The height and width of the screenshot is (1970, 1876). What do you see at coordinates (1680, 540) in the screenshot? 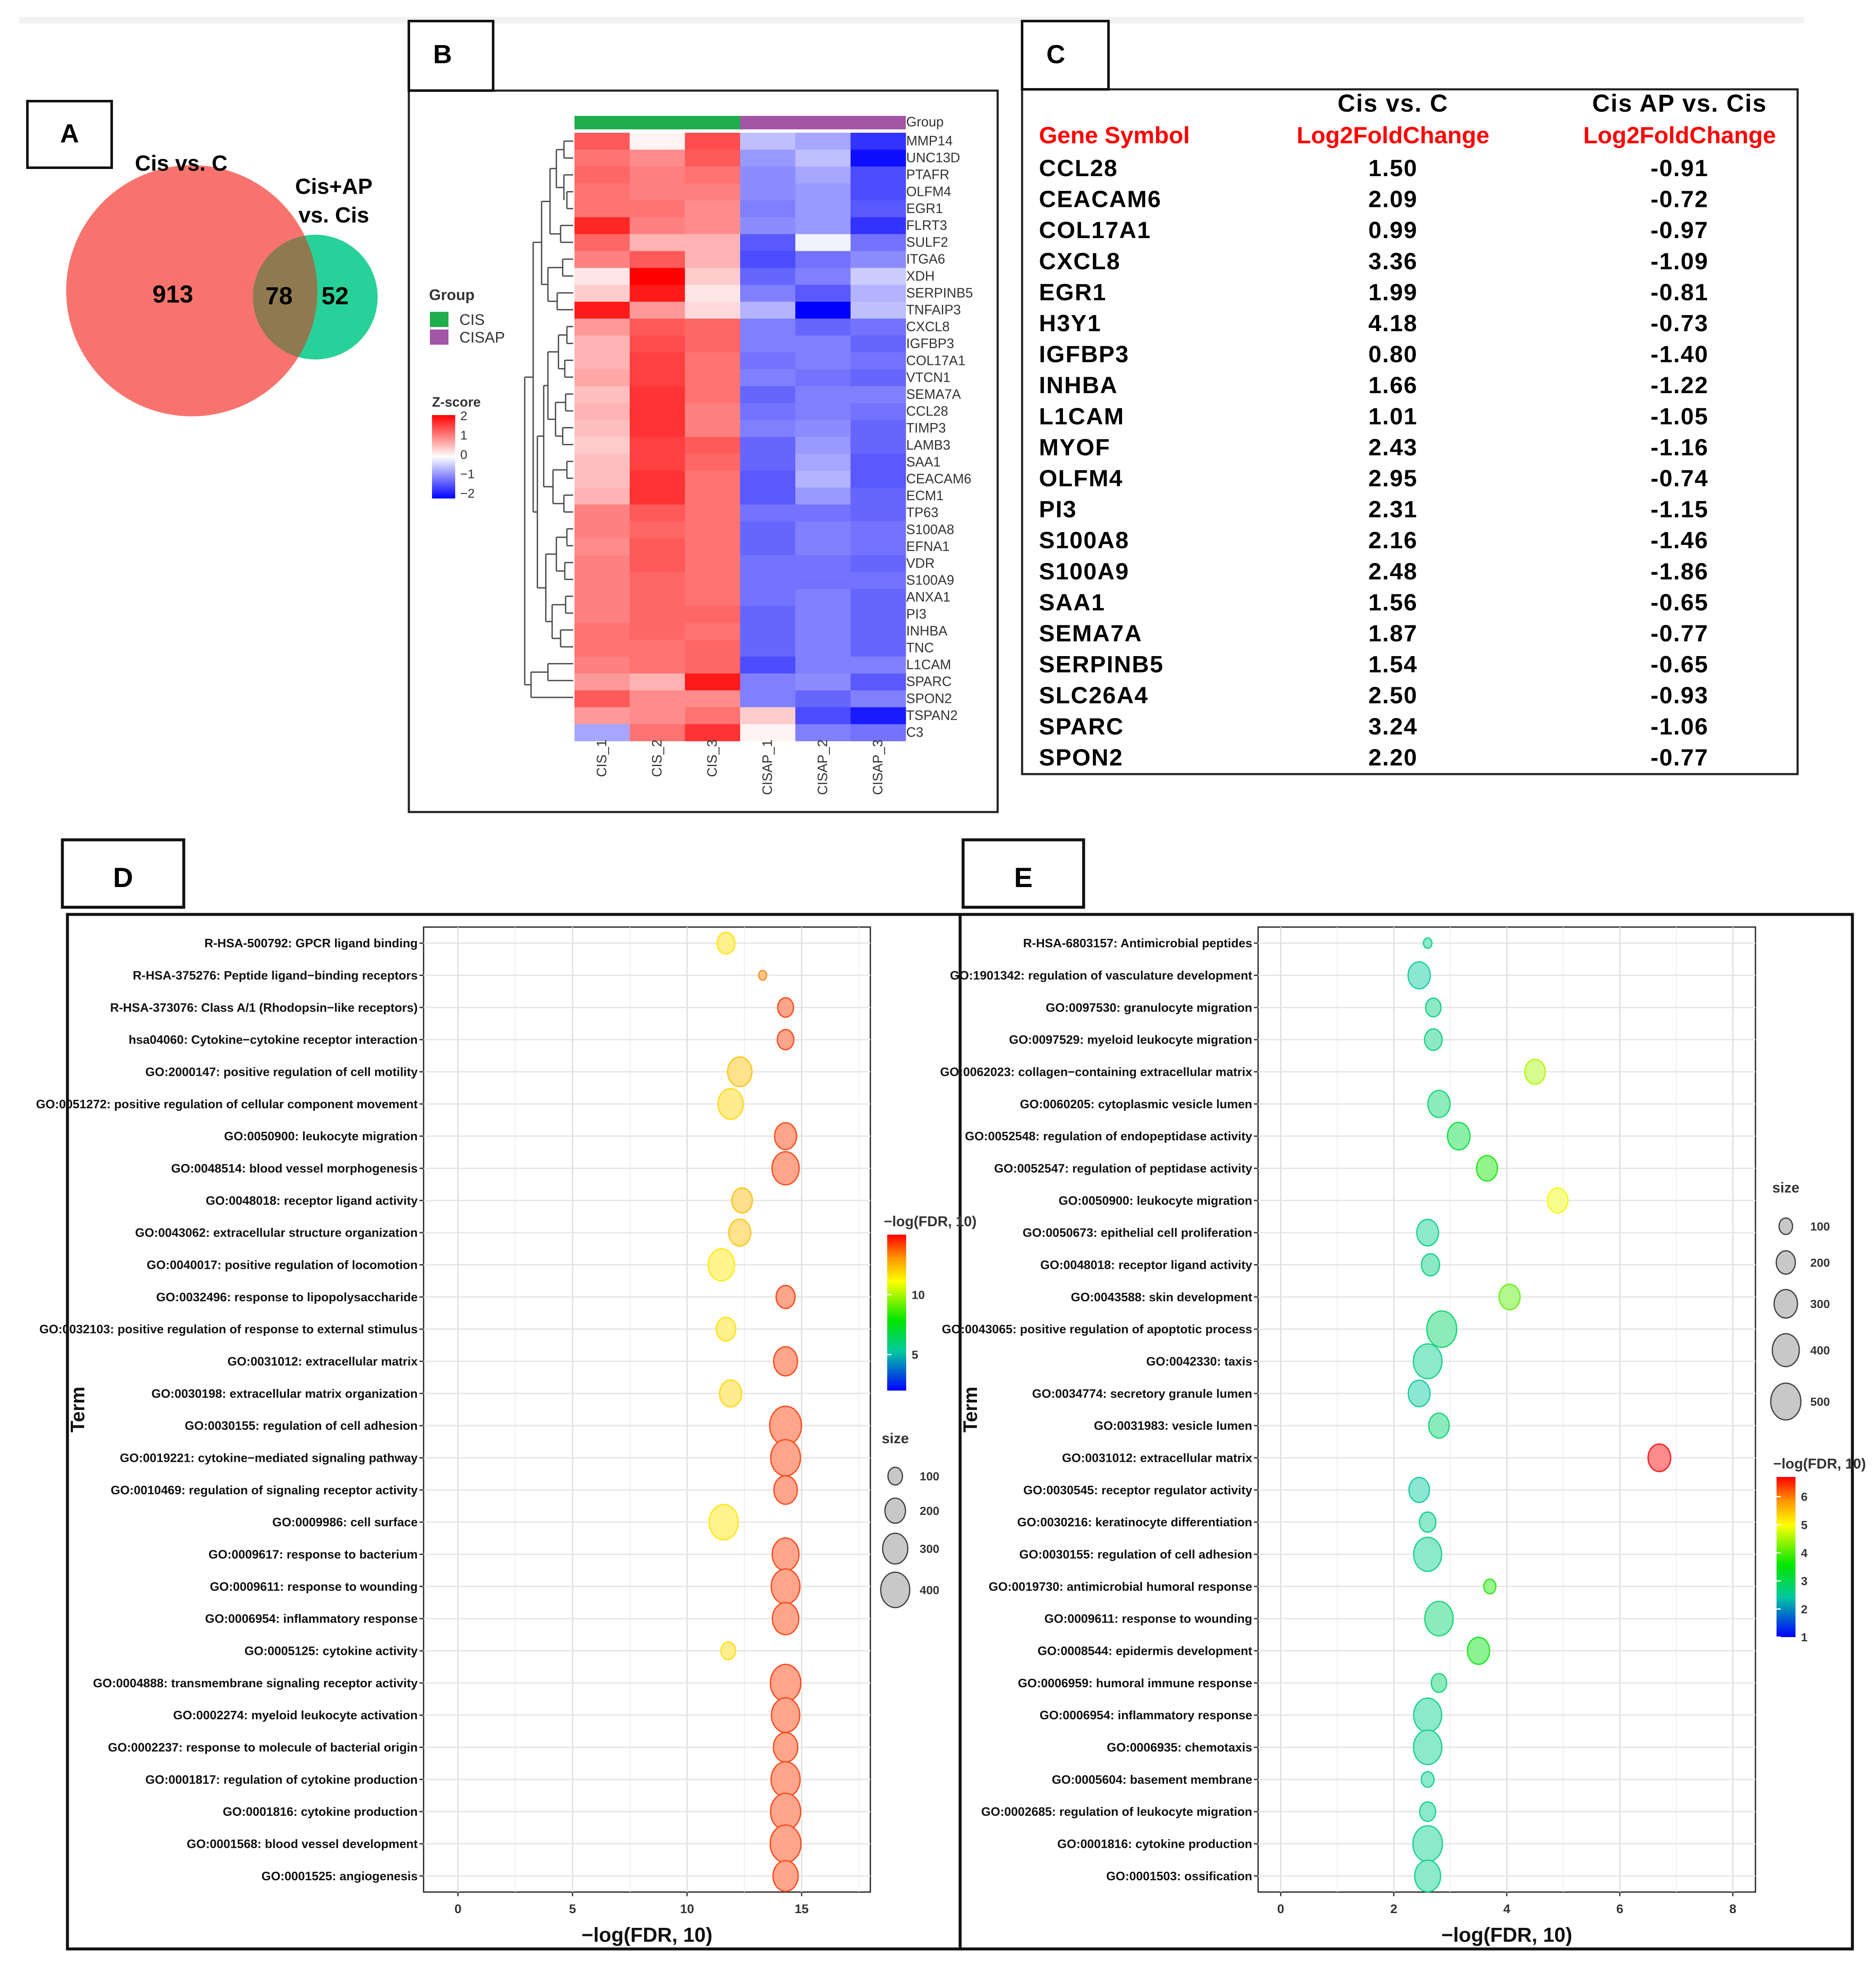
I see `table-value-cisap-vs-cis: -1.46` at bounding box center [1680, 540].